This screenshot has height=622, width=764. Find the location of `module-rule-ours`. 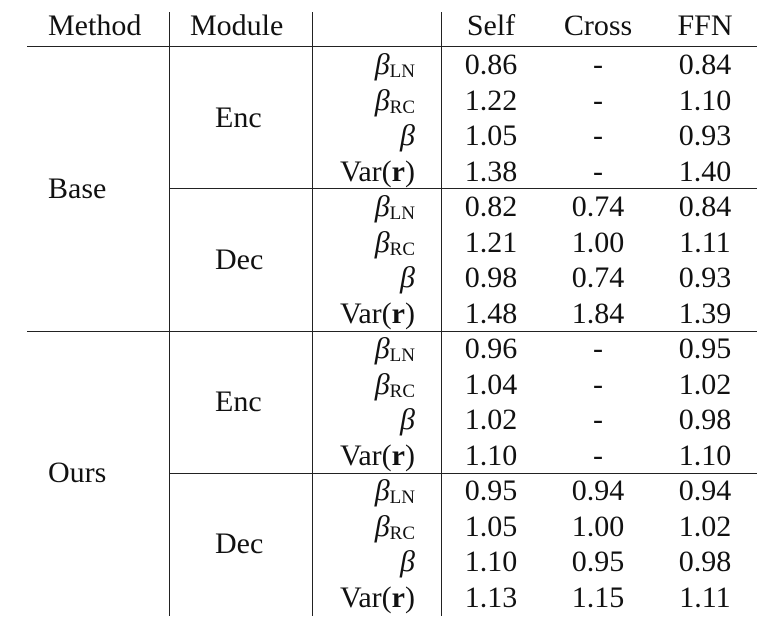

module-rule-ours is located at coordinates (463, 473).